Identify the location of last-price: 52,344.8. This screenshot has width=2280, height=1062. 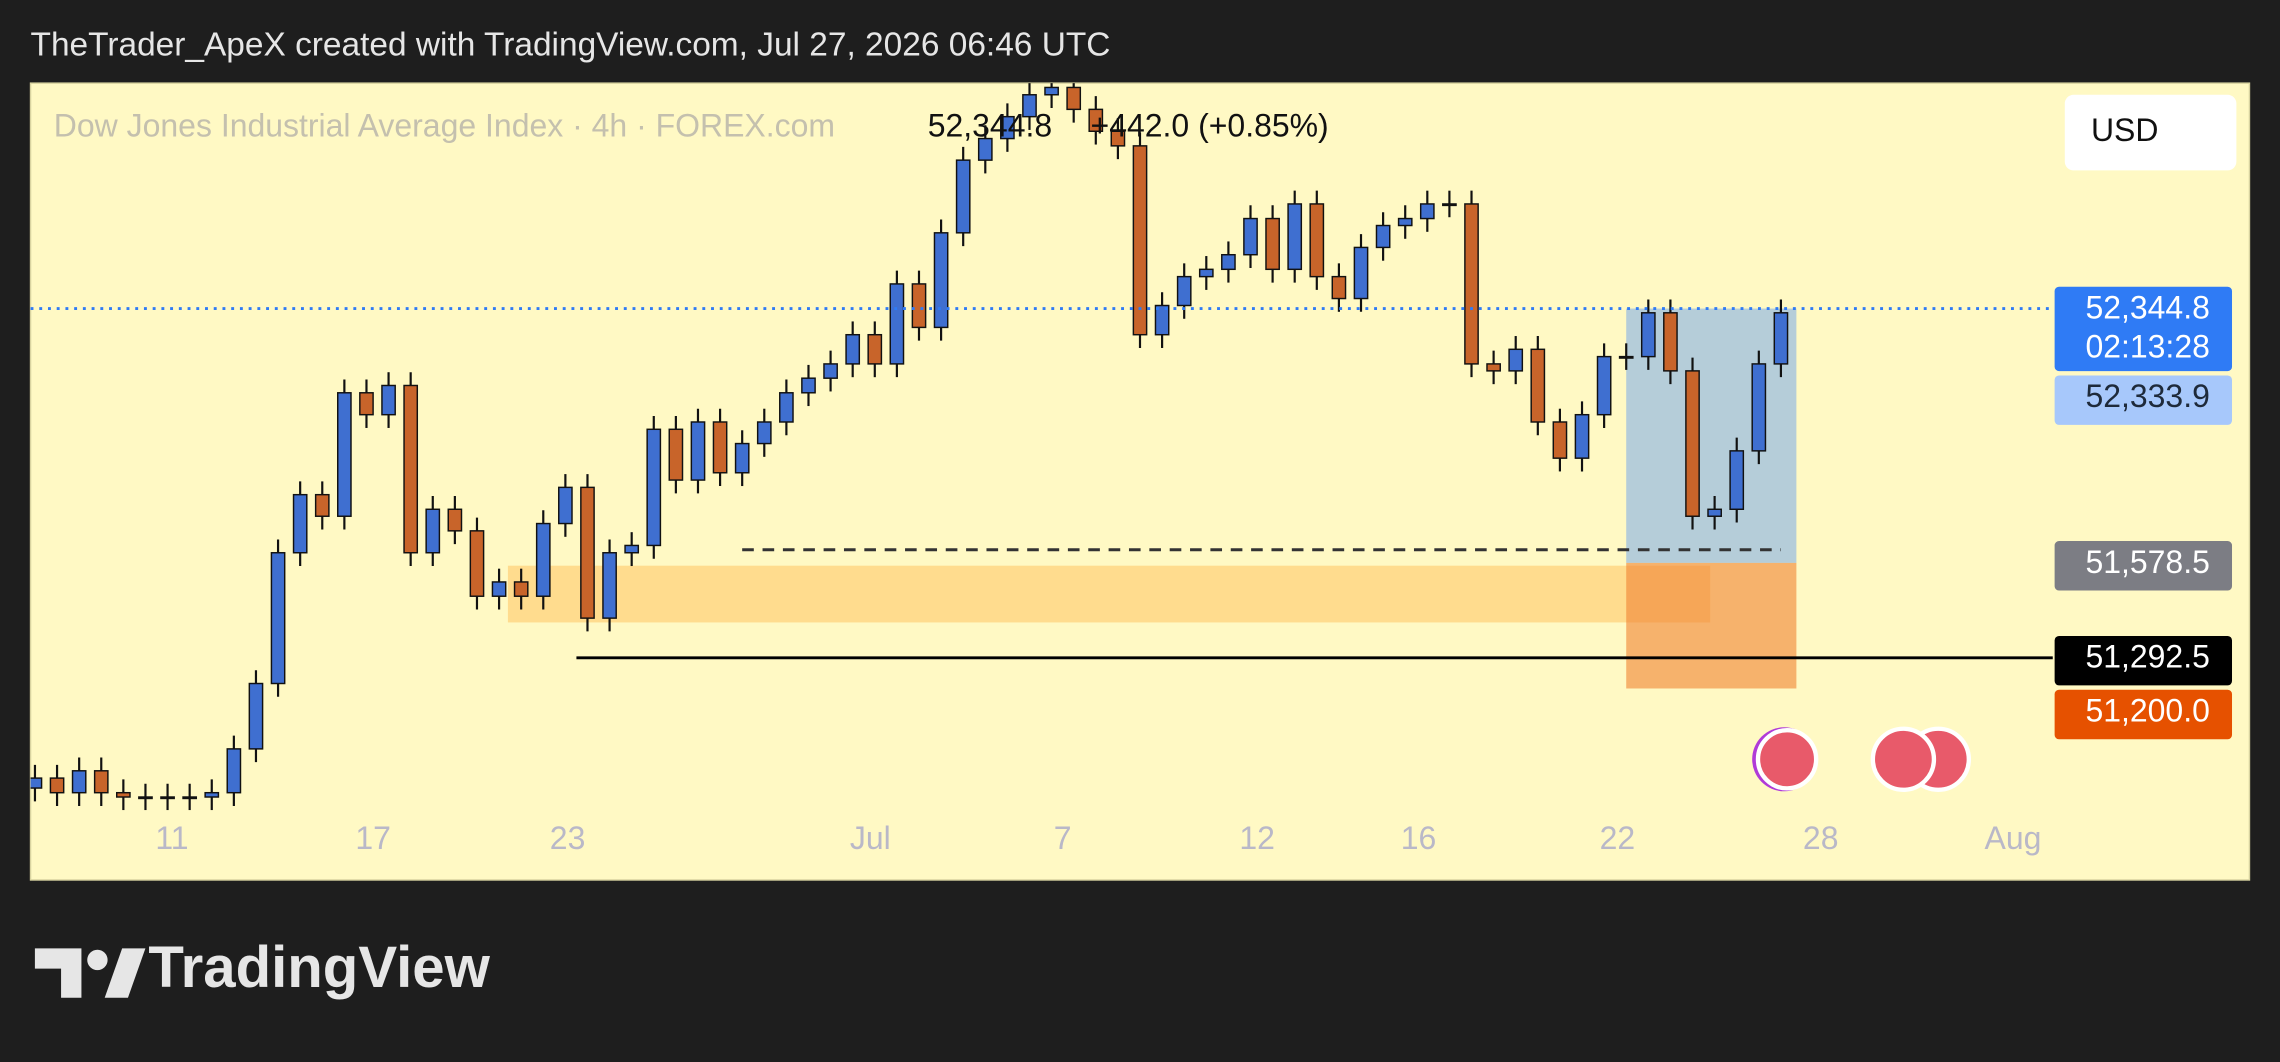
(990, 126).